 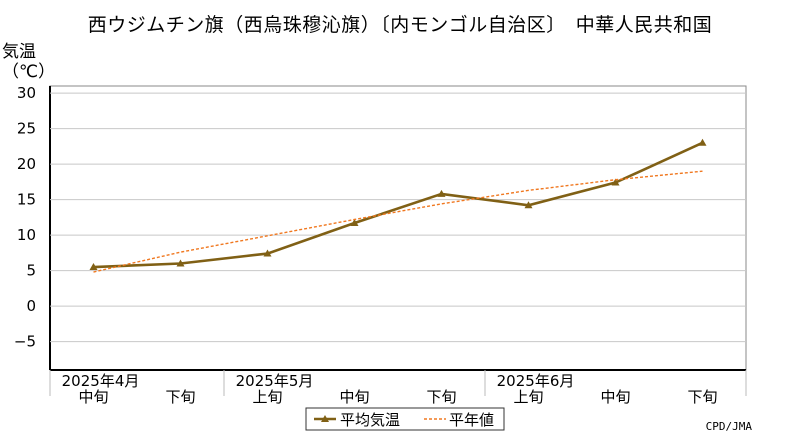 What do you see at coordinates (26, 200) in the screenshot?
I see `y-tick-label: 15` at bounding box center [26, 200].